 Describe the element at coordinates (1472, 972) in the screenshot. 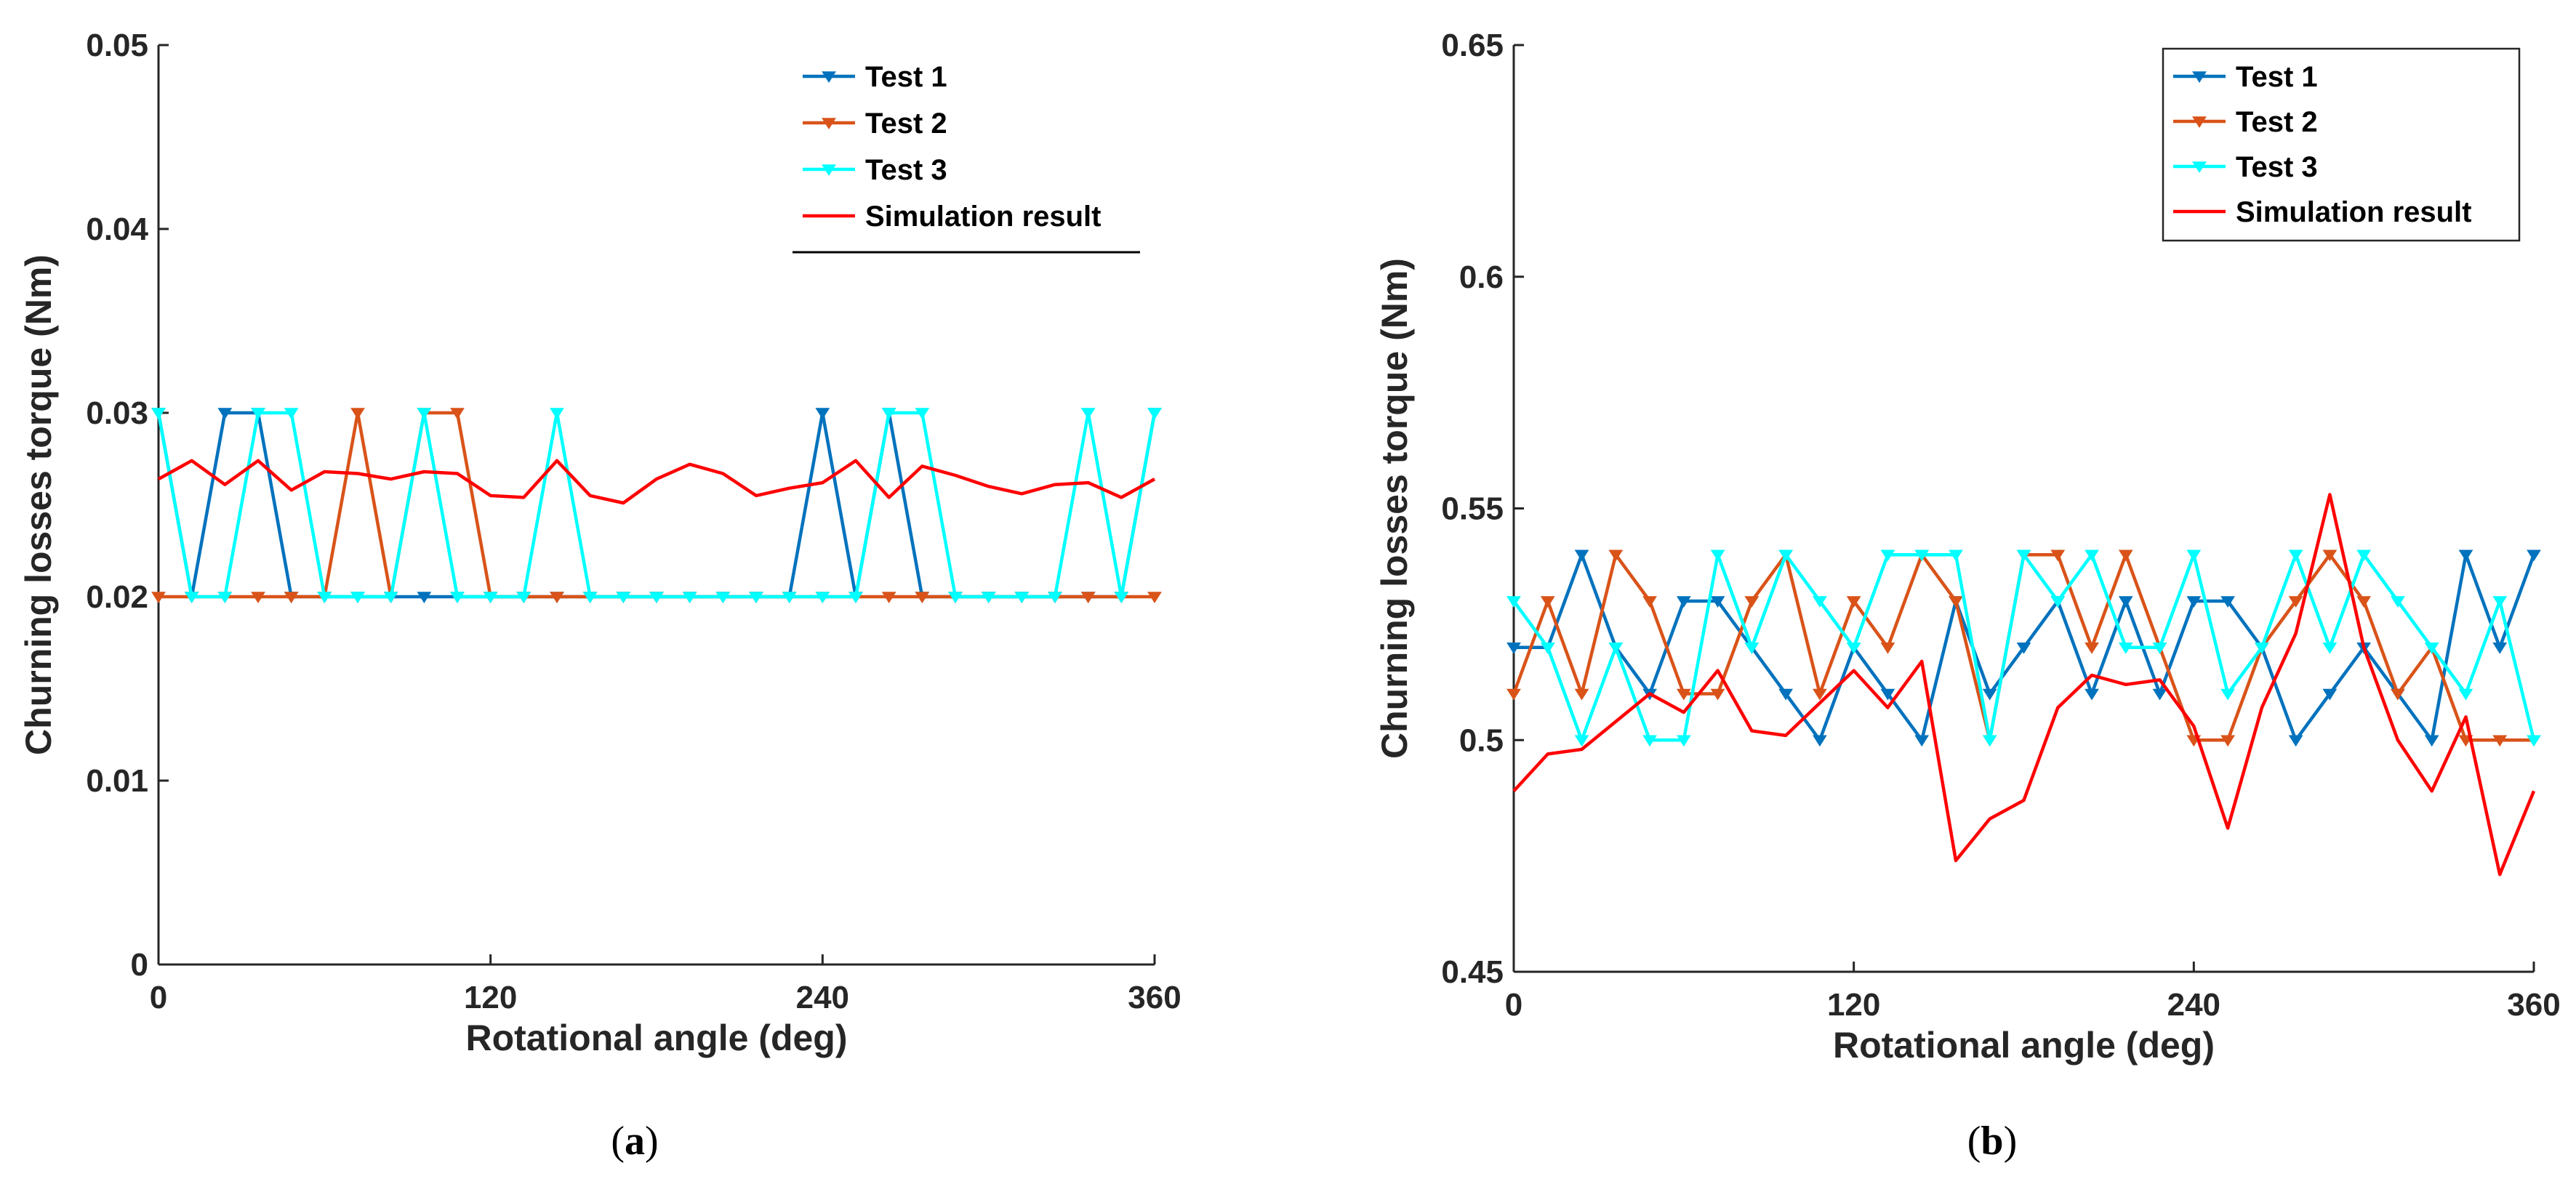

I see `y-tick-label: 0.45` at that location.